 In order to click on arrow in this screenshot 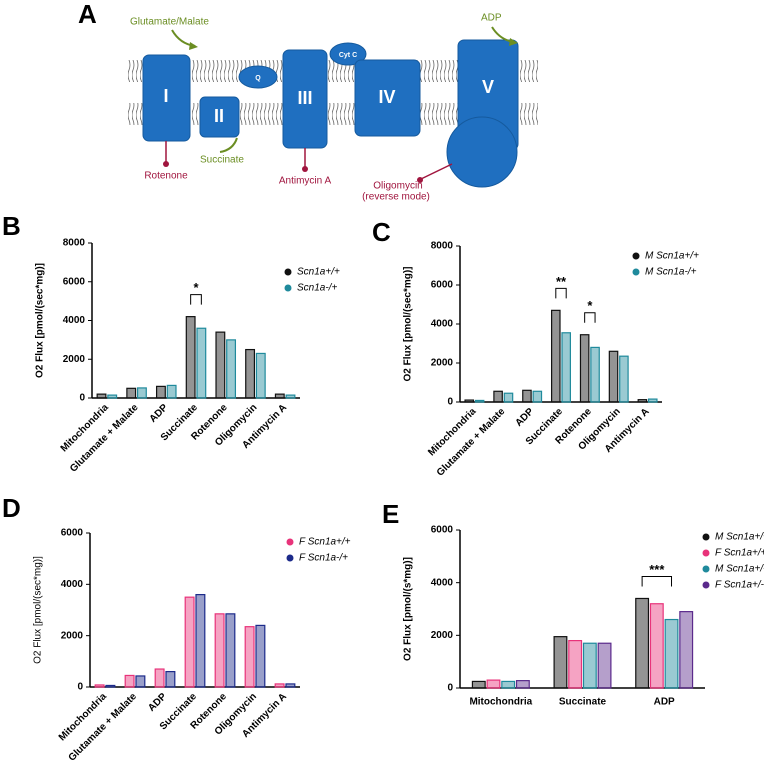, I will do `click(228, 145)`.